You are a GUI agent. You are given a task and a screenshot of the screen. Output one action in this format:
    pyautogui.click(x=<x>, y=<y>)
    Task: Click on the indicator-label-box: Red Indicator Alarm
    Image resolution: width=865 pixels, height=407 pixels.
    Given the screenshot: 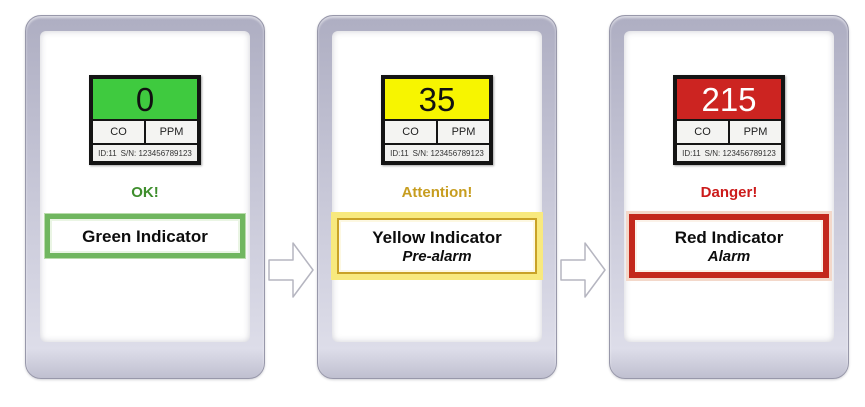 What is the action you would take?
    pyautogui.click(x=729, y=246)
    